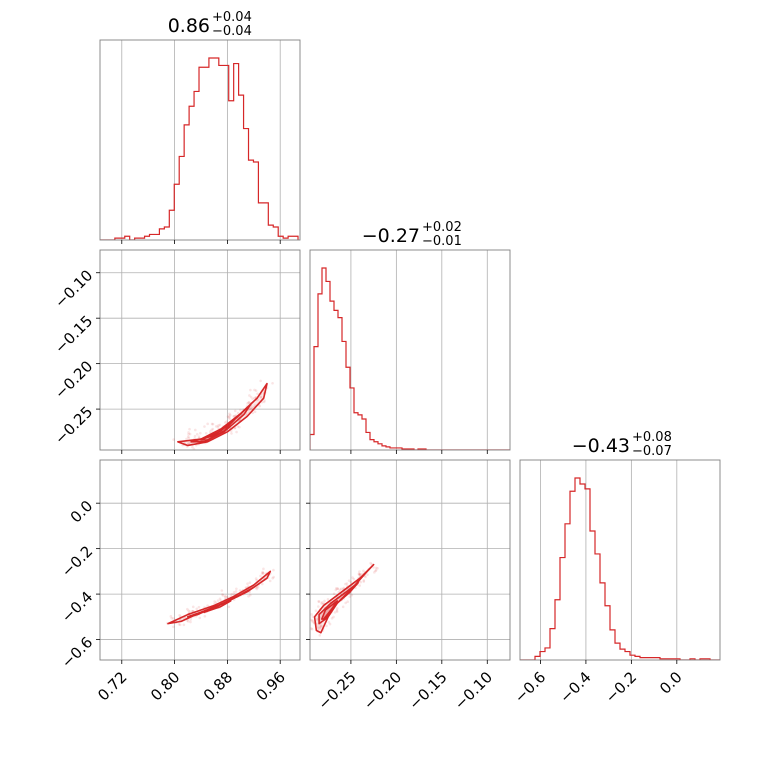 The width and height of the screenshot is (760, 760). What do you see at coordinates (82, 512) in the screenshot?
I see `y-tick-label: 0.0` at bounding box center [82, 512].